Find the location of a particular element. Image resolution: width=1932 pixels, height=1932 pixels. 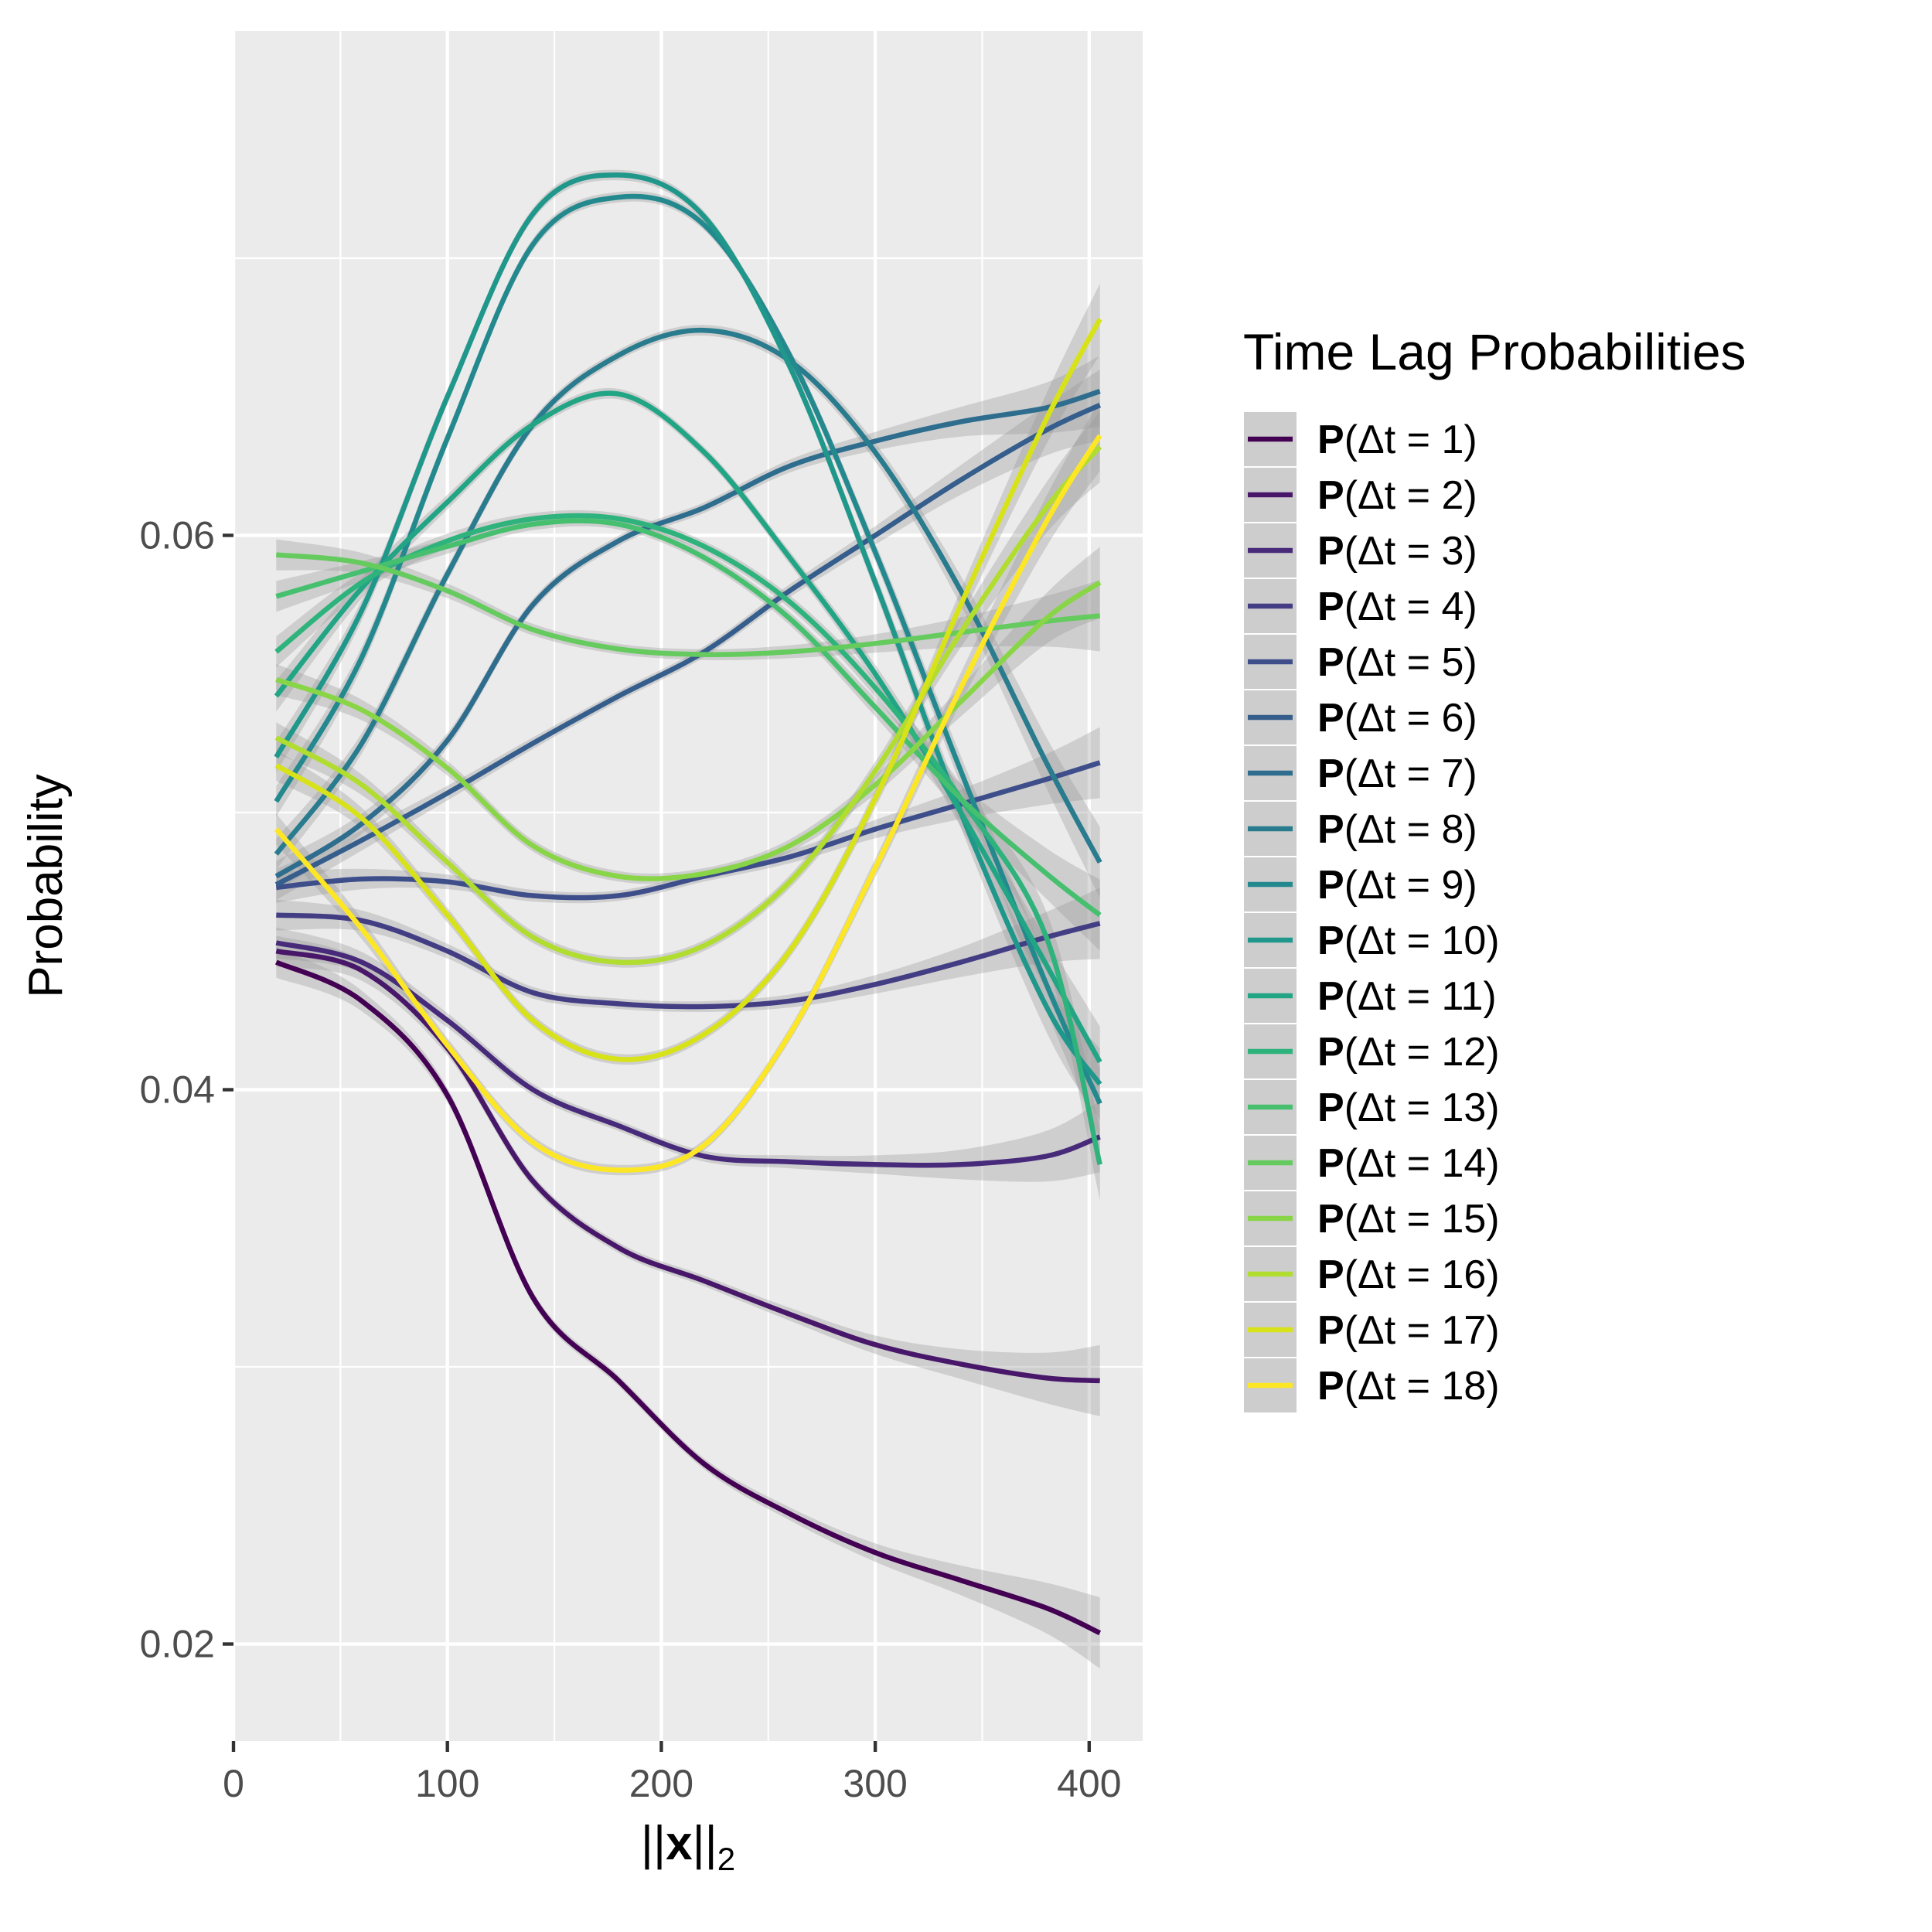

legend-label-5: P(Δt = 5) is located at coordinates (1397, 662).